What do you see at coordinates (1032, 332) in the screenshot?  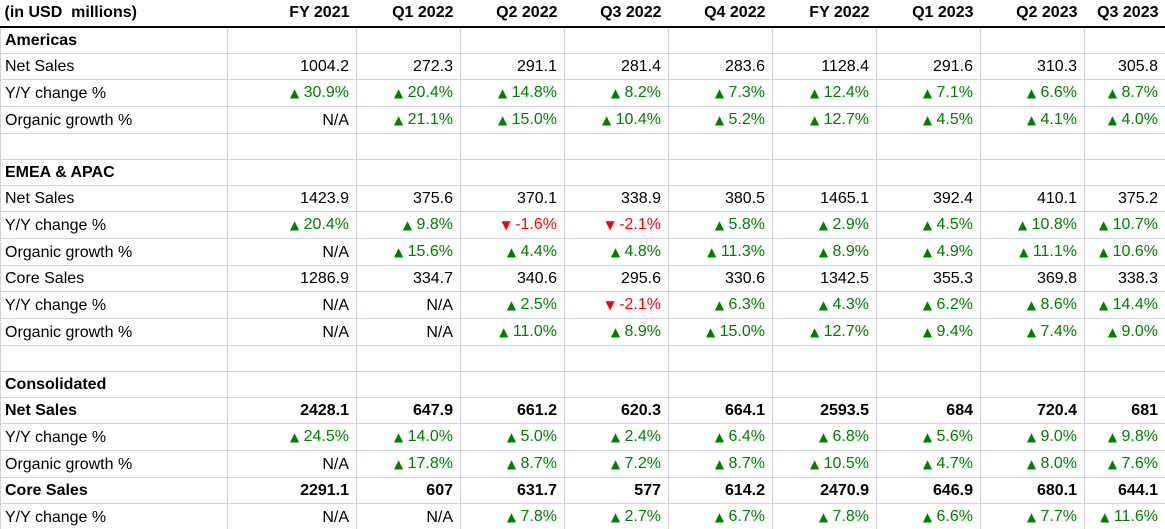 I see `change-cell-positive: ▲ 7.4%` at bounding box center [1032, 332].